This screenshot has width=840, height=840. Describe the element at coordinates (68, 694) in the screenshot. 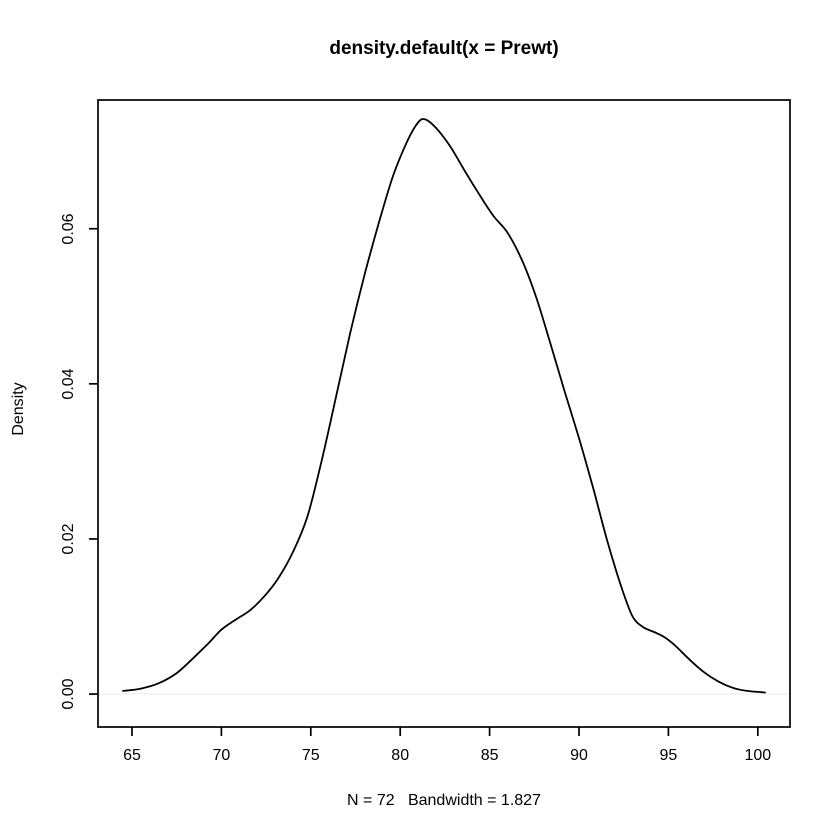

I see `y-tick-label-0.00: 0.00` at that location.